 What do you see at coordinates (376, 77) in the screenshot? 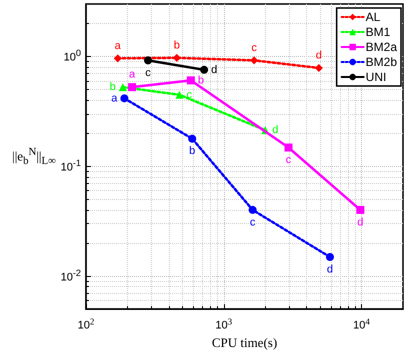
I see `legend-label: UNI` at bounding box center [376, 77].